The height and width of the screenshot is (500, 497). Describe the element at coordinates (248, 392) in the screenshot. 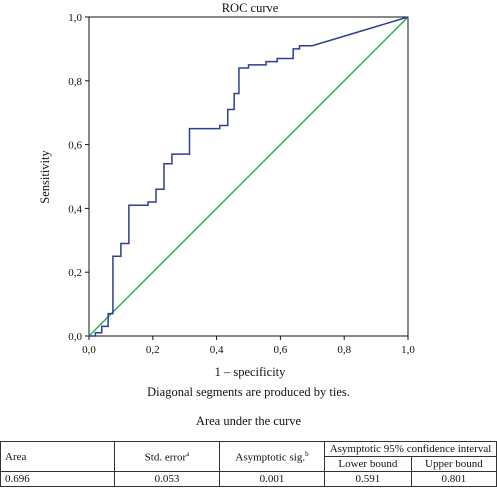

I see `chart-caption-note: Diagonal segments are produced by ties.` at that location.